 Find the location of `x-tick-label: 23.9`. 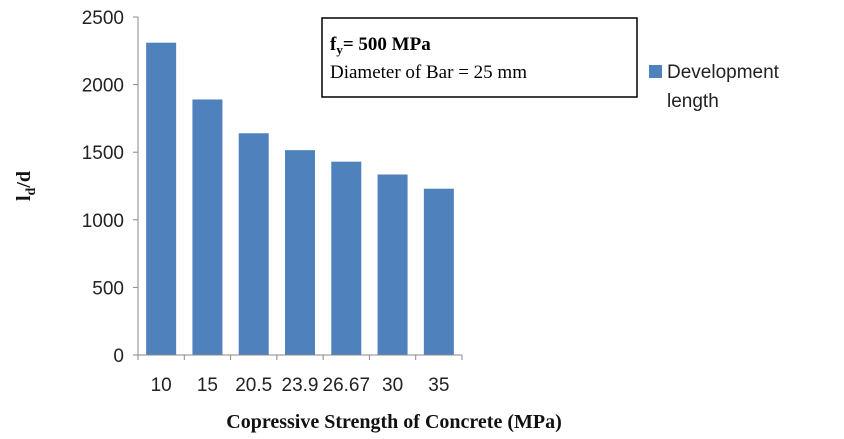

x-tick-label: 23.9 is located at coordinates (300, 385).